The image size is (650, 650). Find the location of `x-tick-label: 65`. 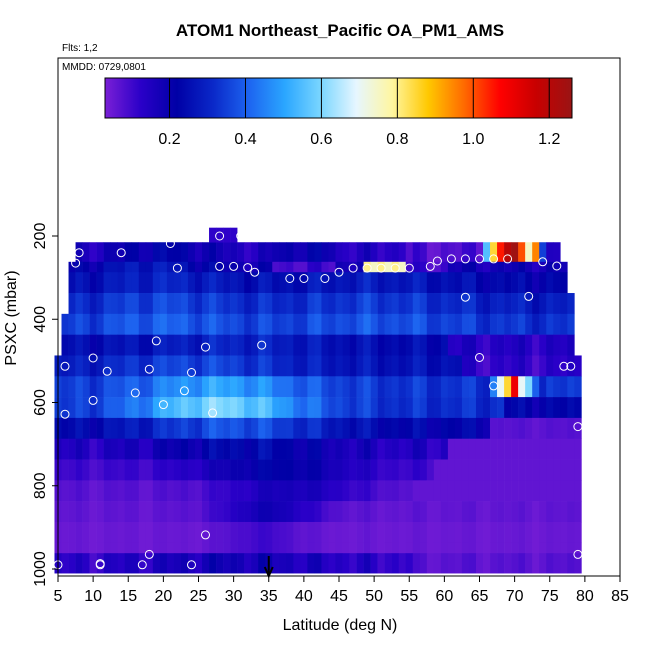

x-tick-label: 65 is located at coordinates (480, 596).